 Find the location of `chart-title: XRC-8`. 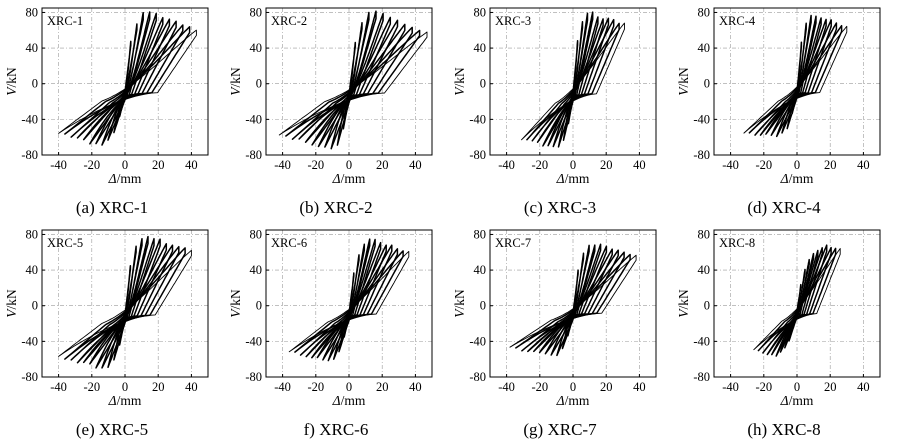

chart-title: XRC-8 is located at coordinates (737, 243).